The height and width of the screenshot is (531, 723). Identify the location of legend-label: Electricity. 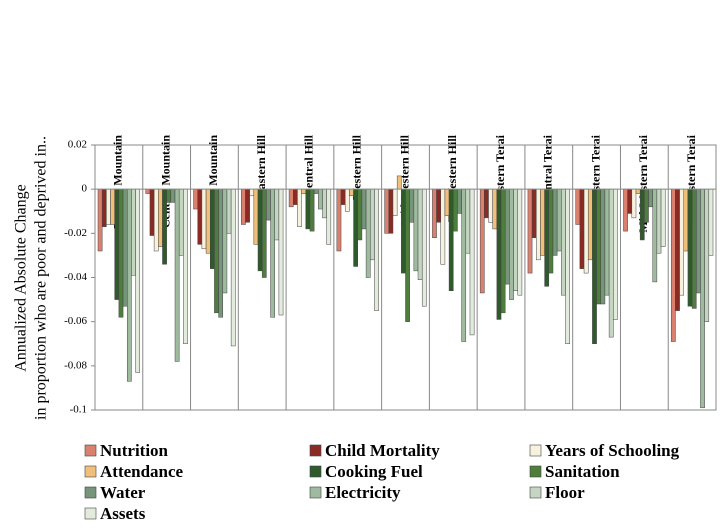
(363, 492).